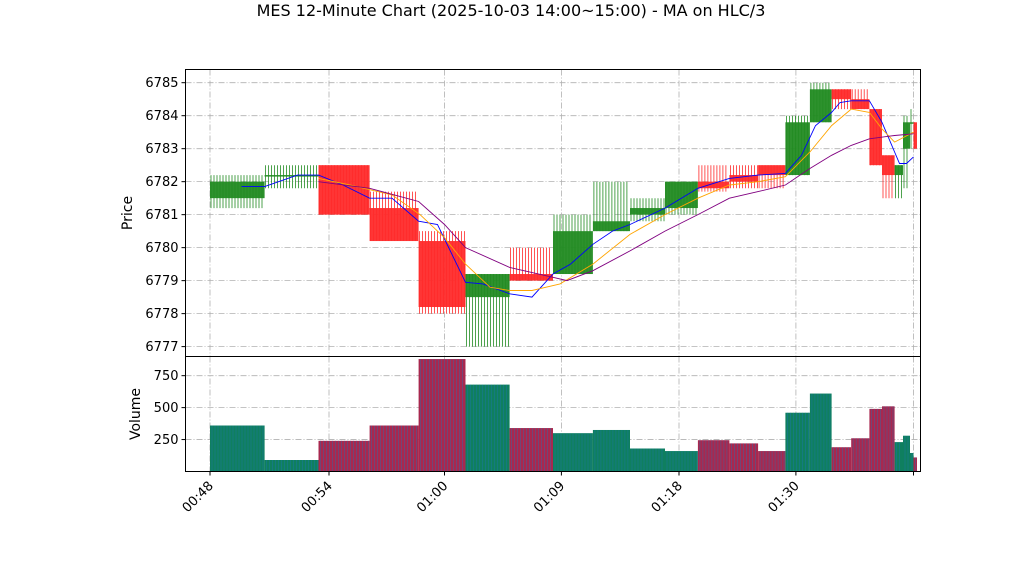 Image resolution: width=1022 pixels, height=575 pixels. I want to click on price-tick-label: 6779, so click(161, 281).